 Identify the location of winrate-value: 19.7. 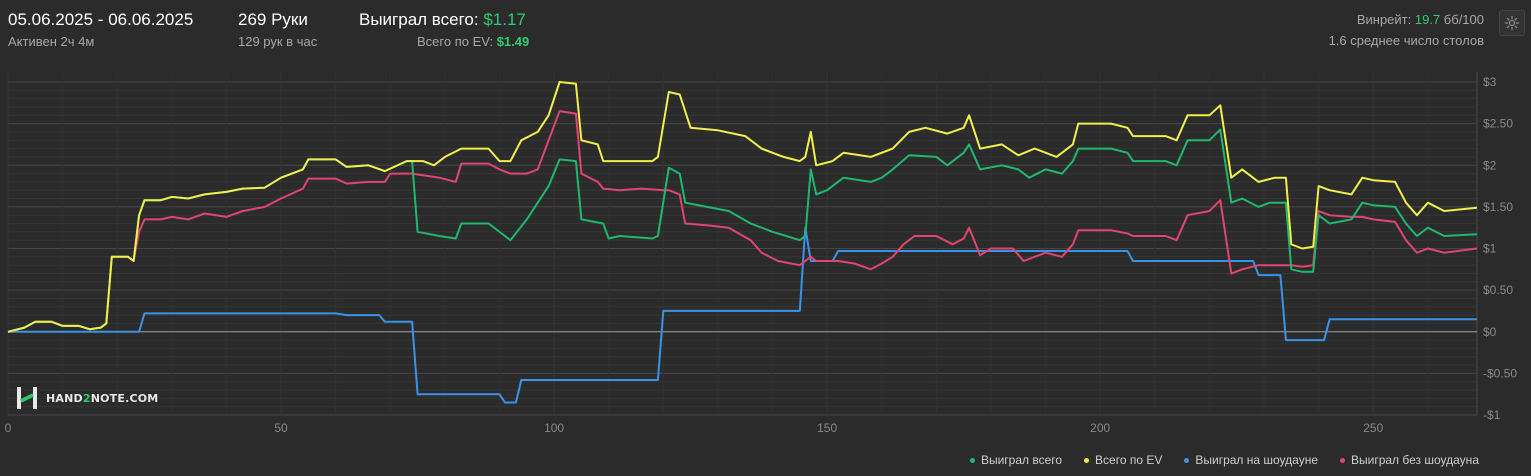
(1427, 19).